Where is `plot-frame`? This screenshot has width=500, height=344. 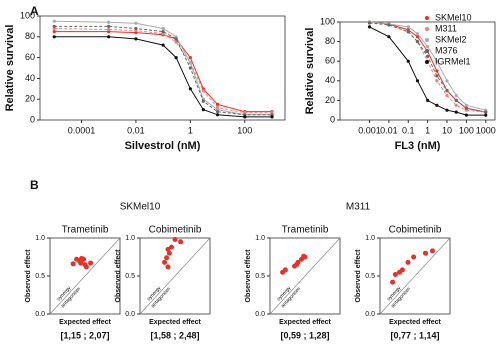 plot-frame is located at coordinates (417, 71).